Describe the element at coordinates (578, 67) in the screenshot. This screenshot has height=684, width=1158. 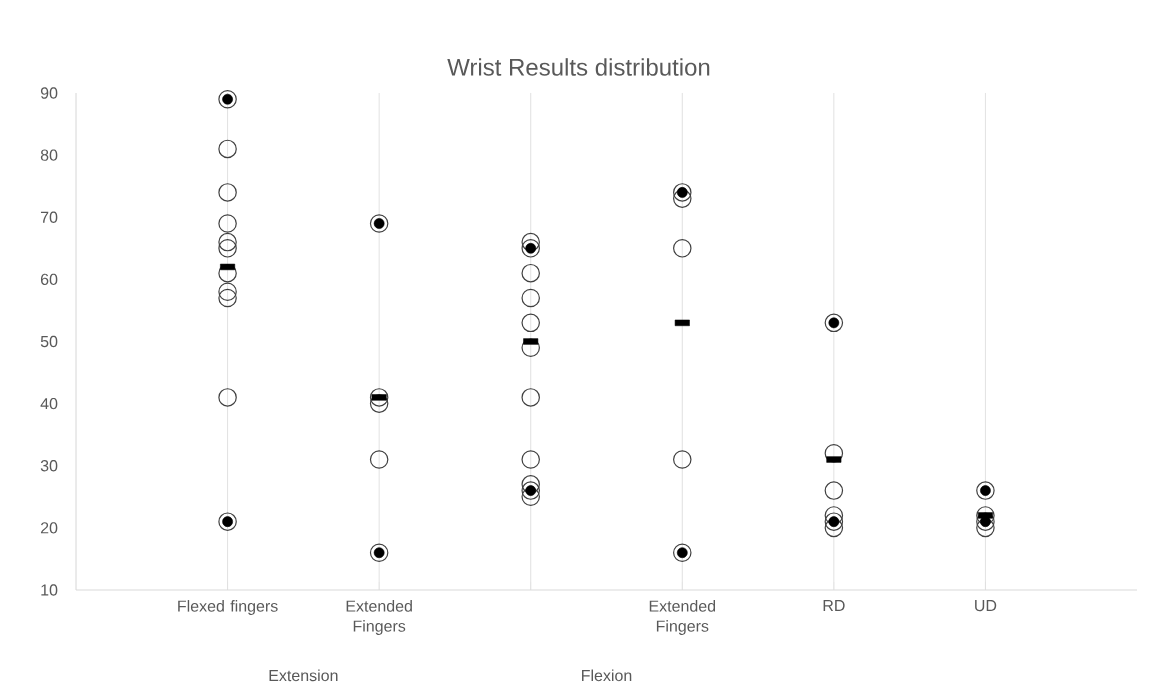
I see `chart-title: Wrist Results distribution` at that location.